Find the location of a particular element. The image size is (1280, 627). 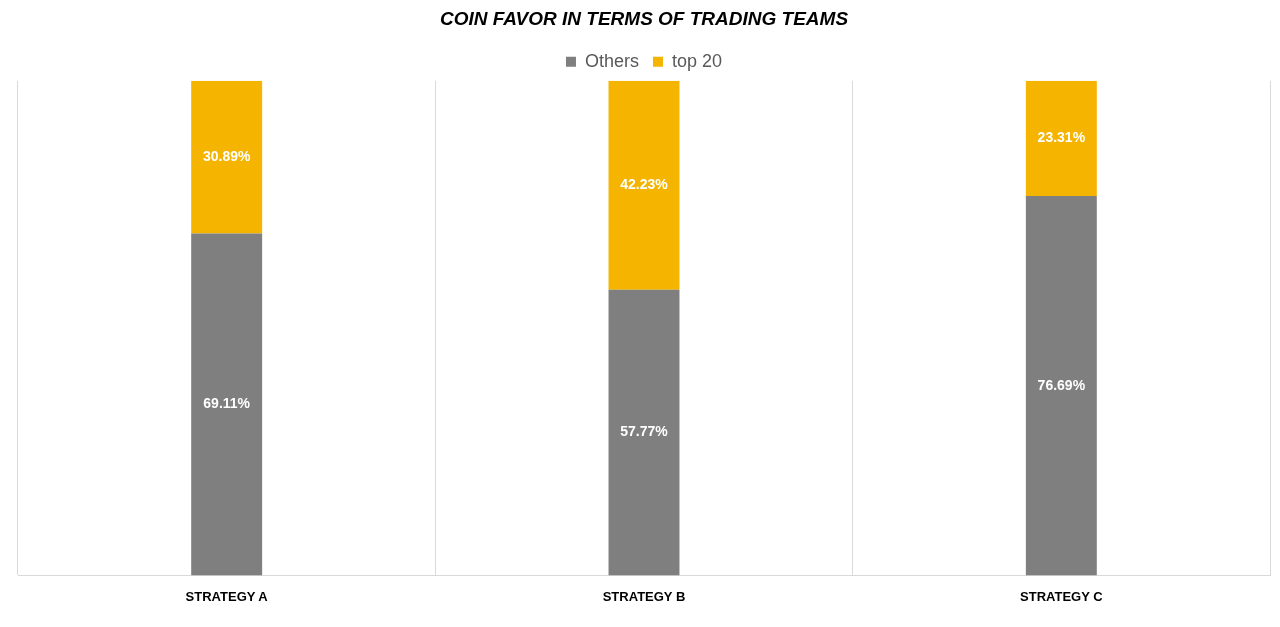

data-label: 42.23% is located at coordinates (644, 184).